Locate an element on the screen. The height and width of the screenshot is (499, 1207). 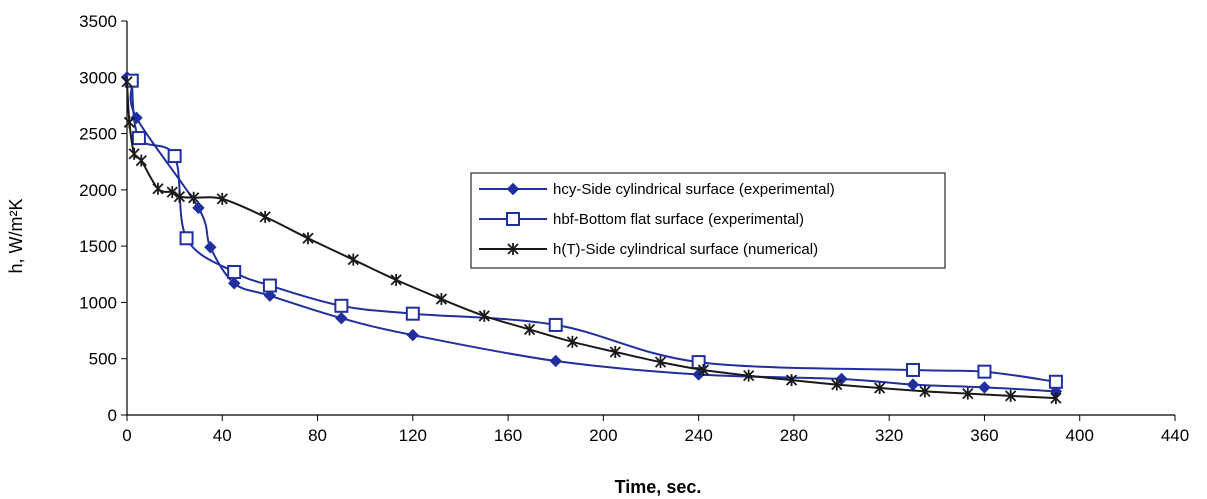
y-axis-title: h, W/m²K is located at coordinates (16, 236).